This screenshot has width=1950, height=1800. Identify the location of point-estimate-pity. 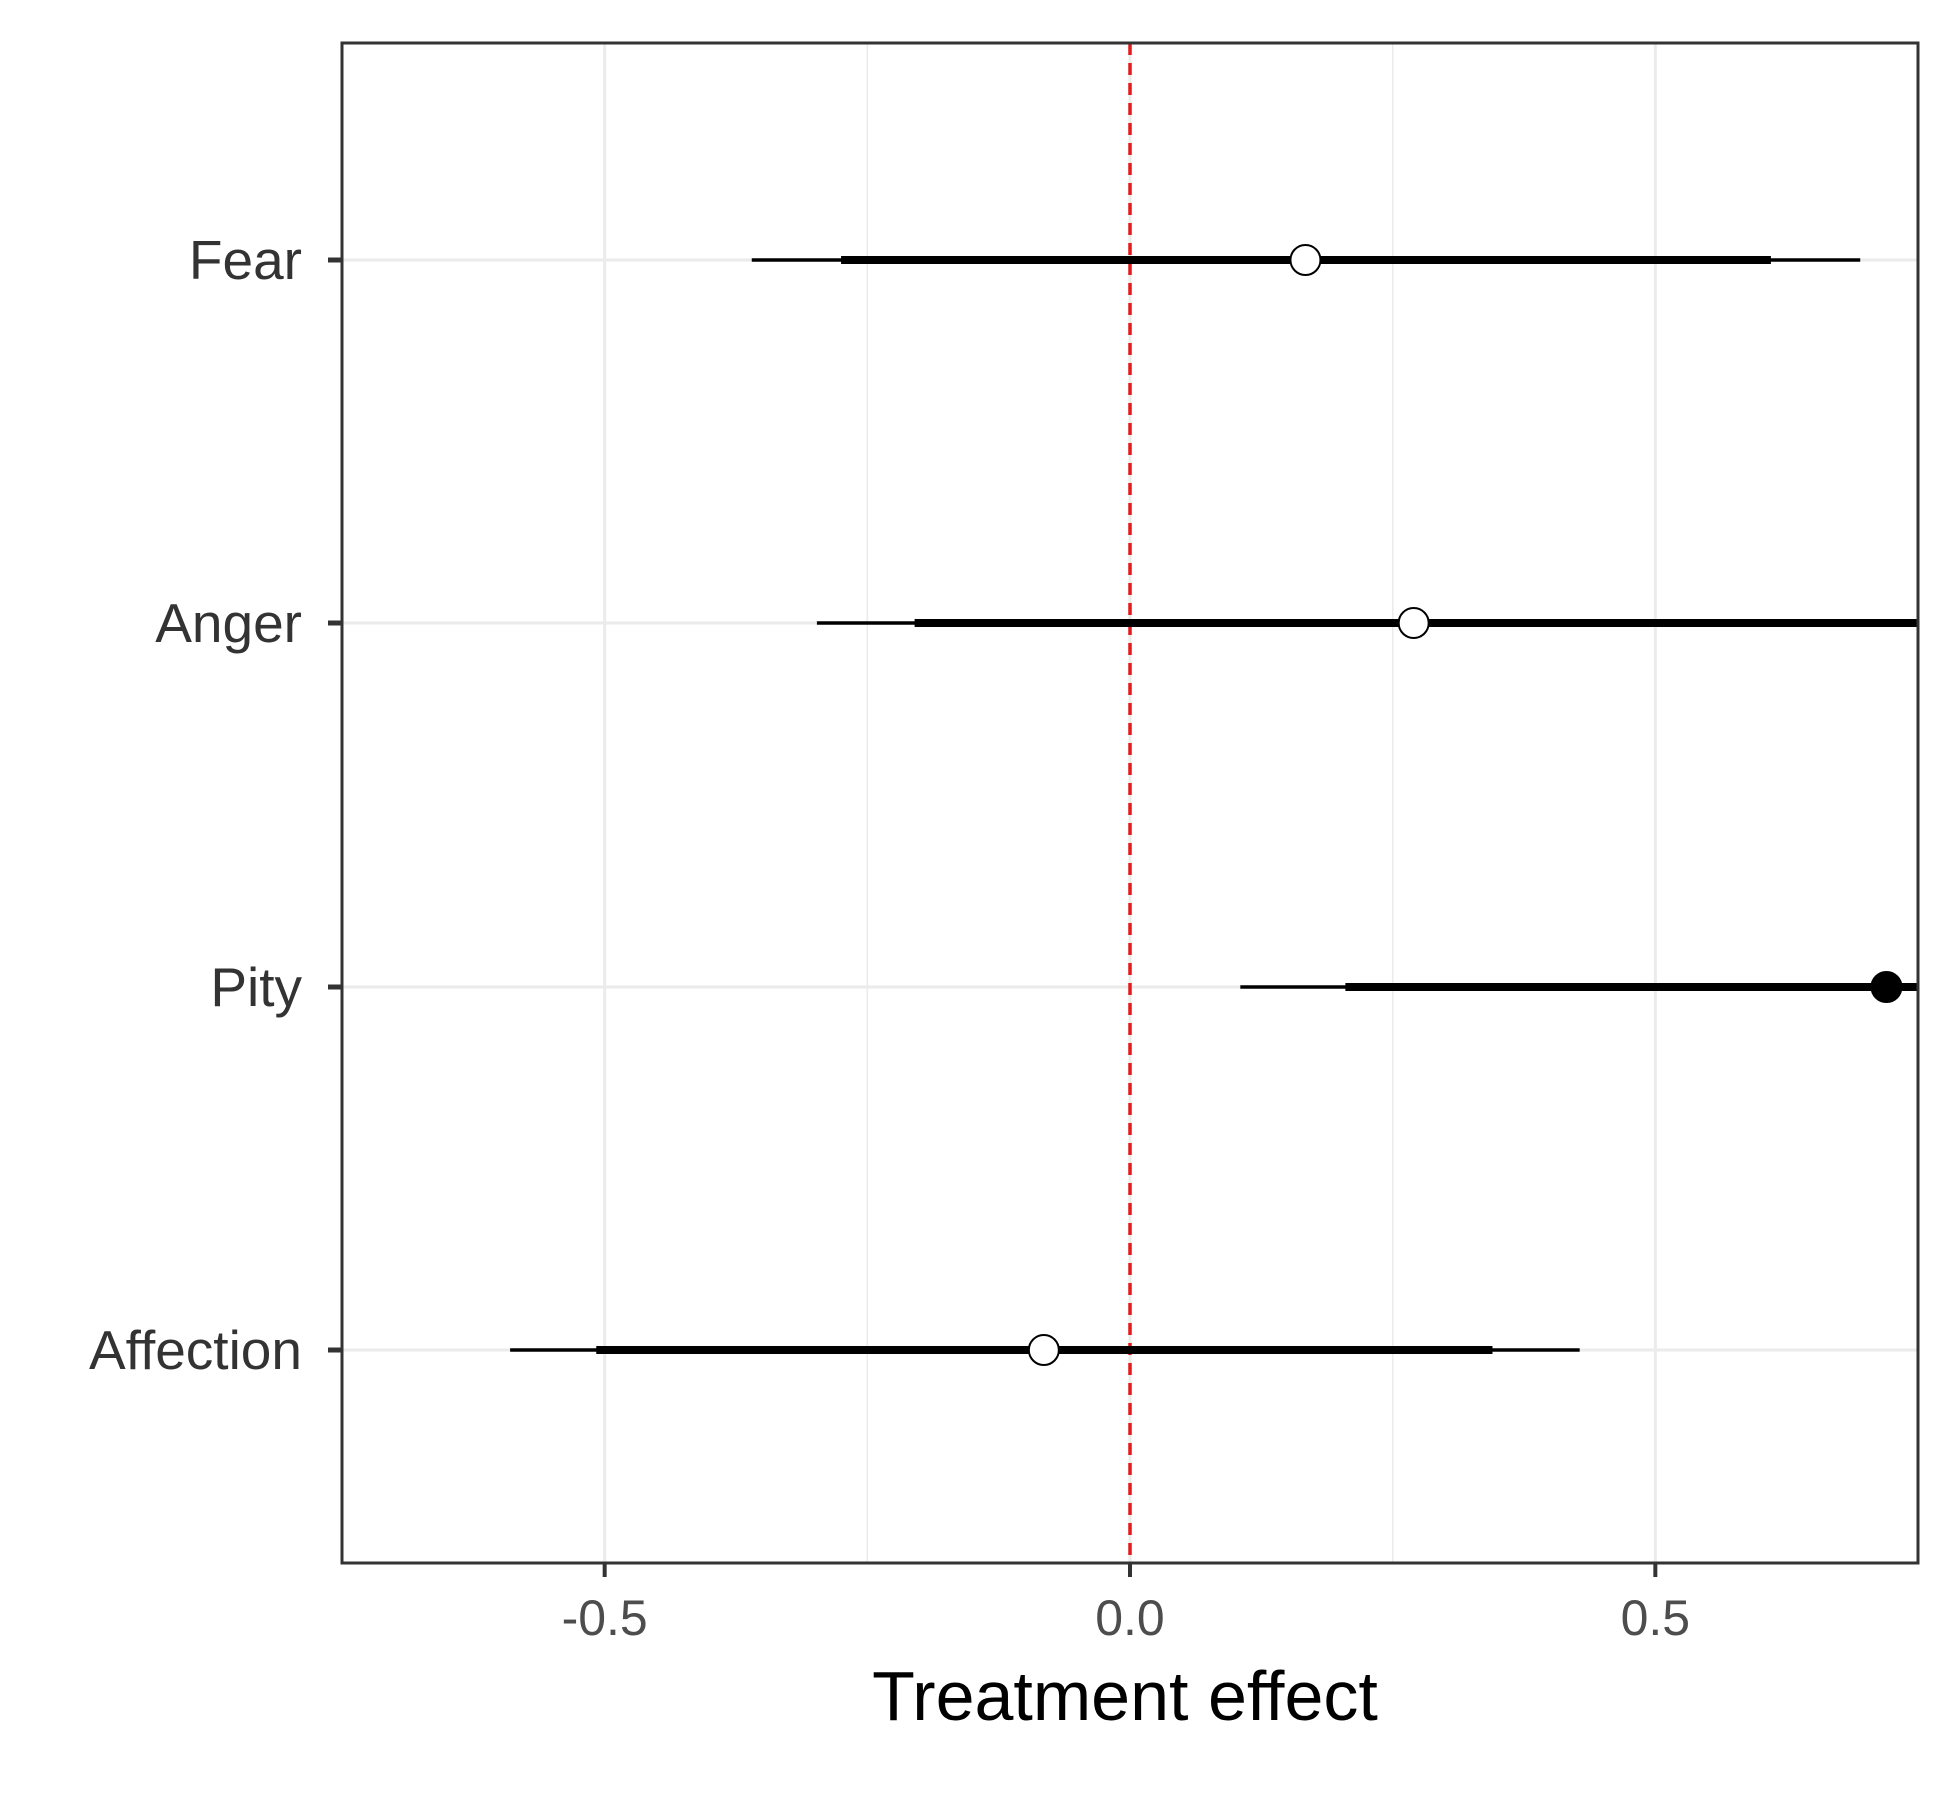
(1886, 987).